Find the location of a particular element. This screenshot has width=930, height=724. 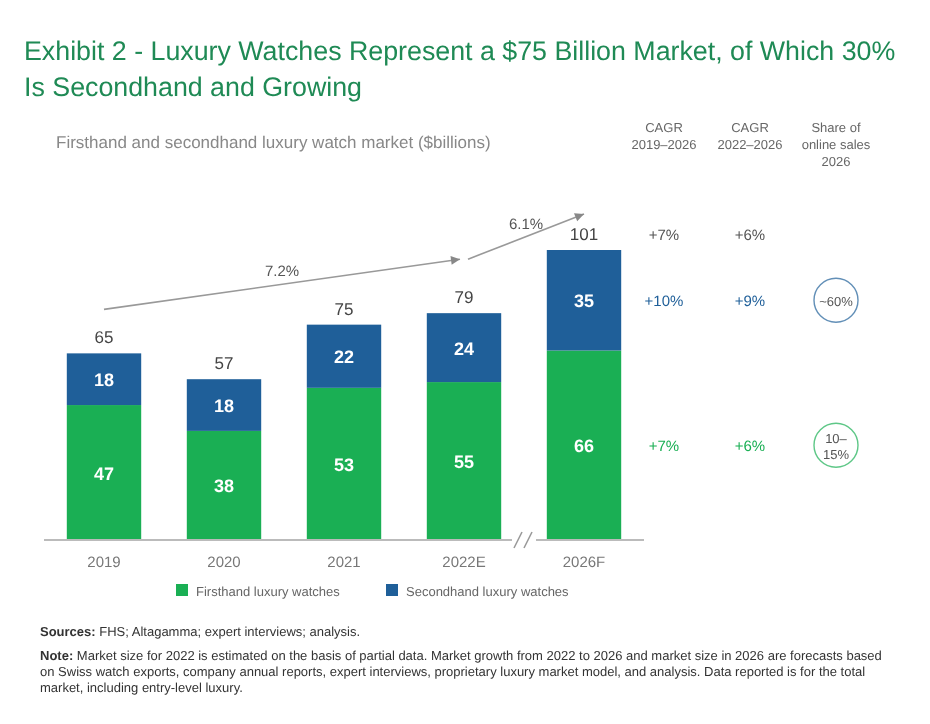

data-label: 55 is located at coordinates (464, 462).